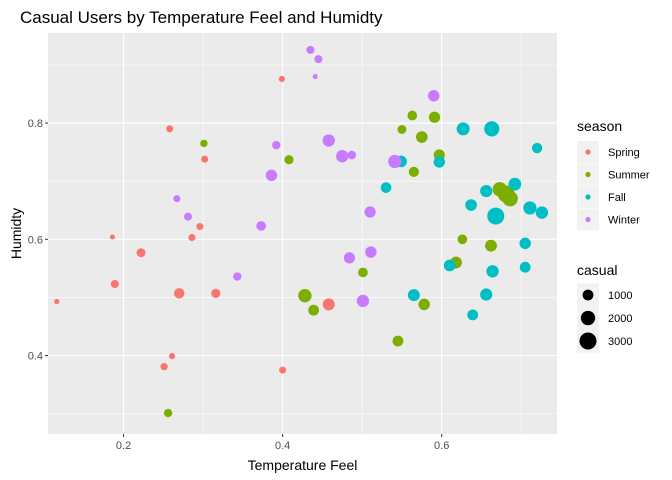  Describe the element at coordinates (282, 446) in the screenshot. I see `x-tick-label: 0.4` at that location.